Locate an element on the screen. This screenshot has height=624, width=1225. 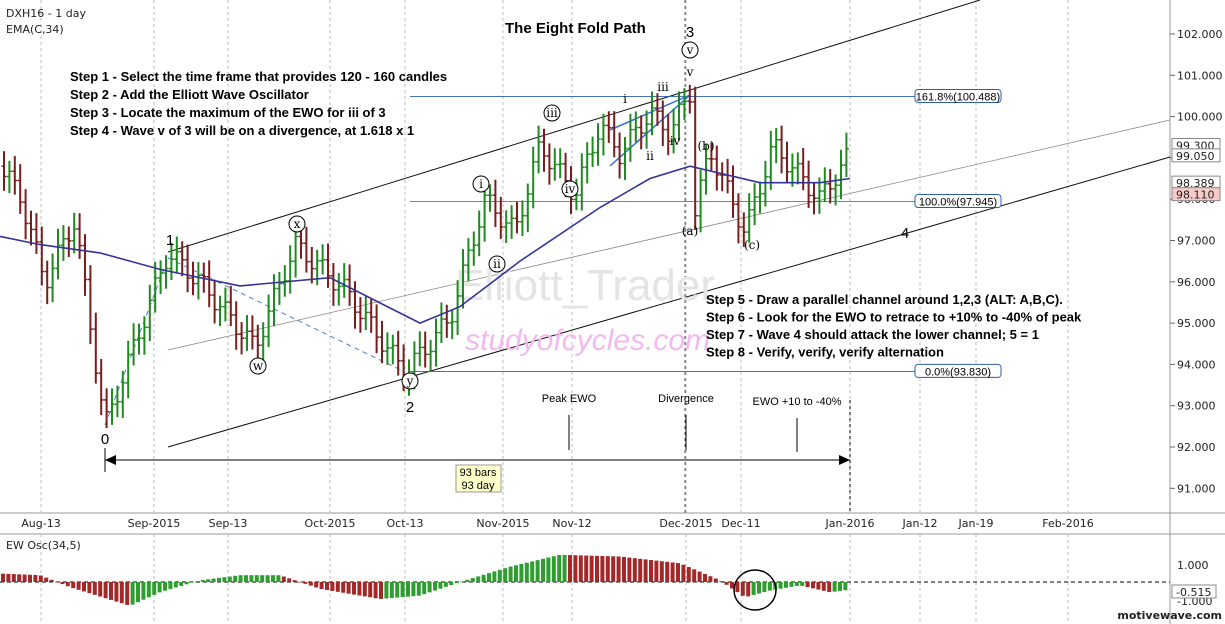
wave-label-circle is located at coordinates (297, 224).